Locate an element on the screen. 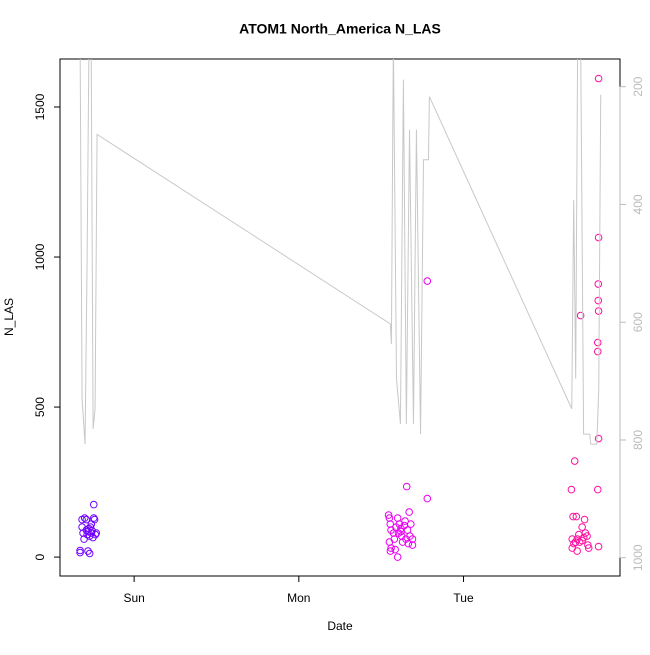  y2-tick-label: 200 is located at coordinates (638, 86).